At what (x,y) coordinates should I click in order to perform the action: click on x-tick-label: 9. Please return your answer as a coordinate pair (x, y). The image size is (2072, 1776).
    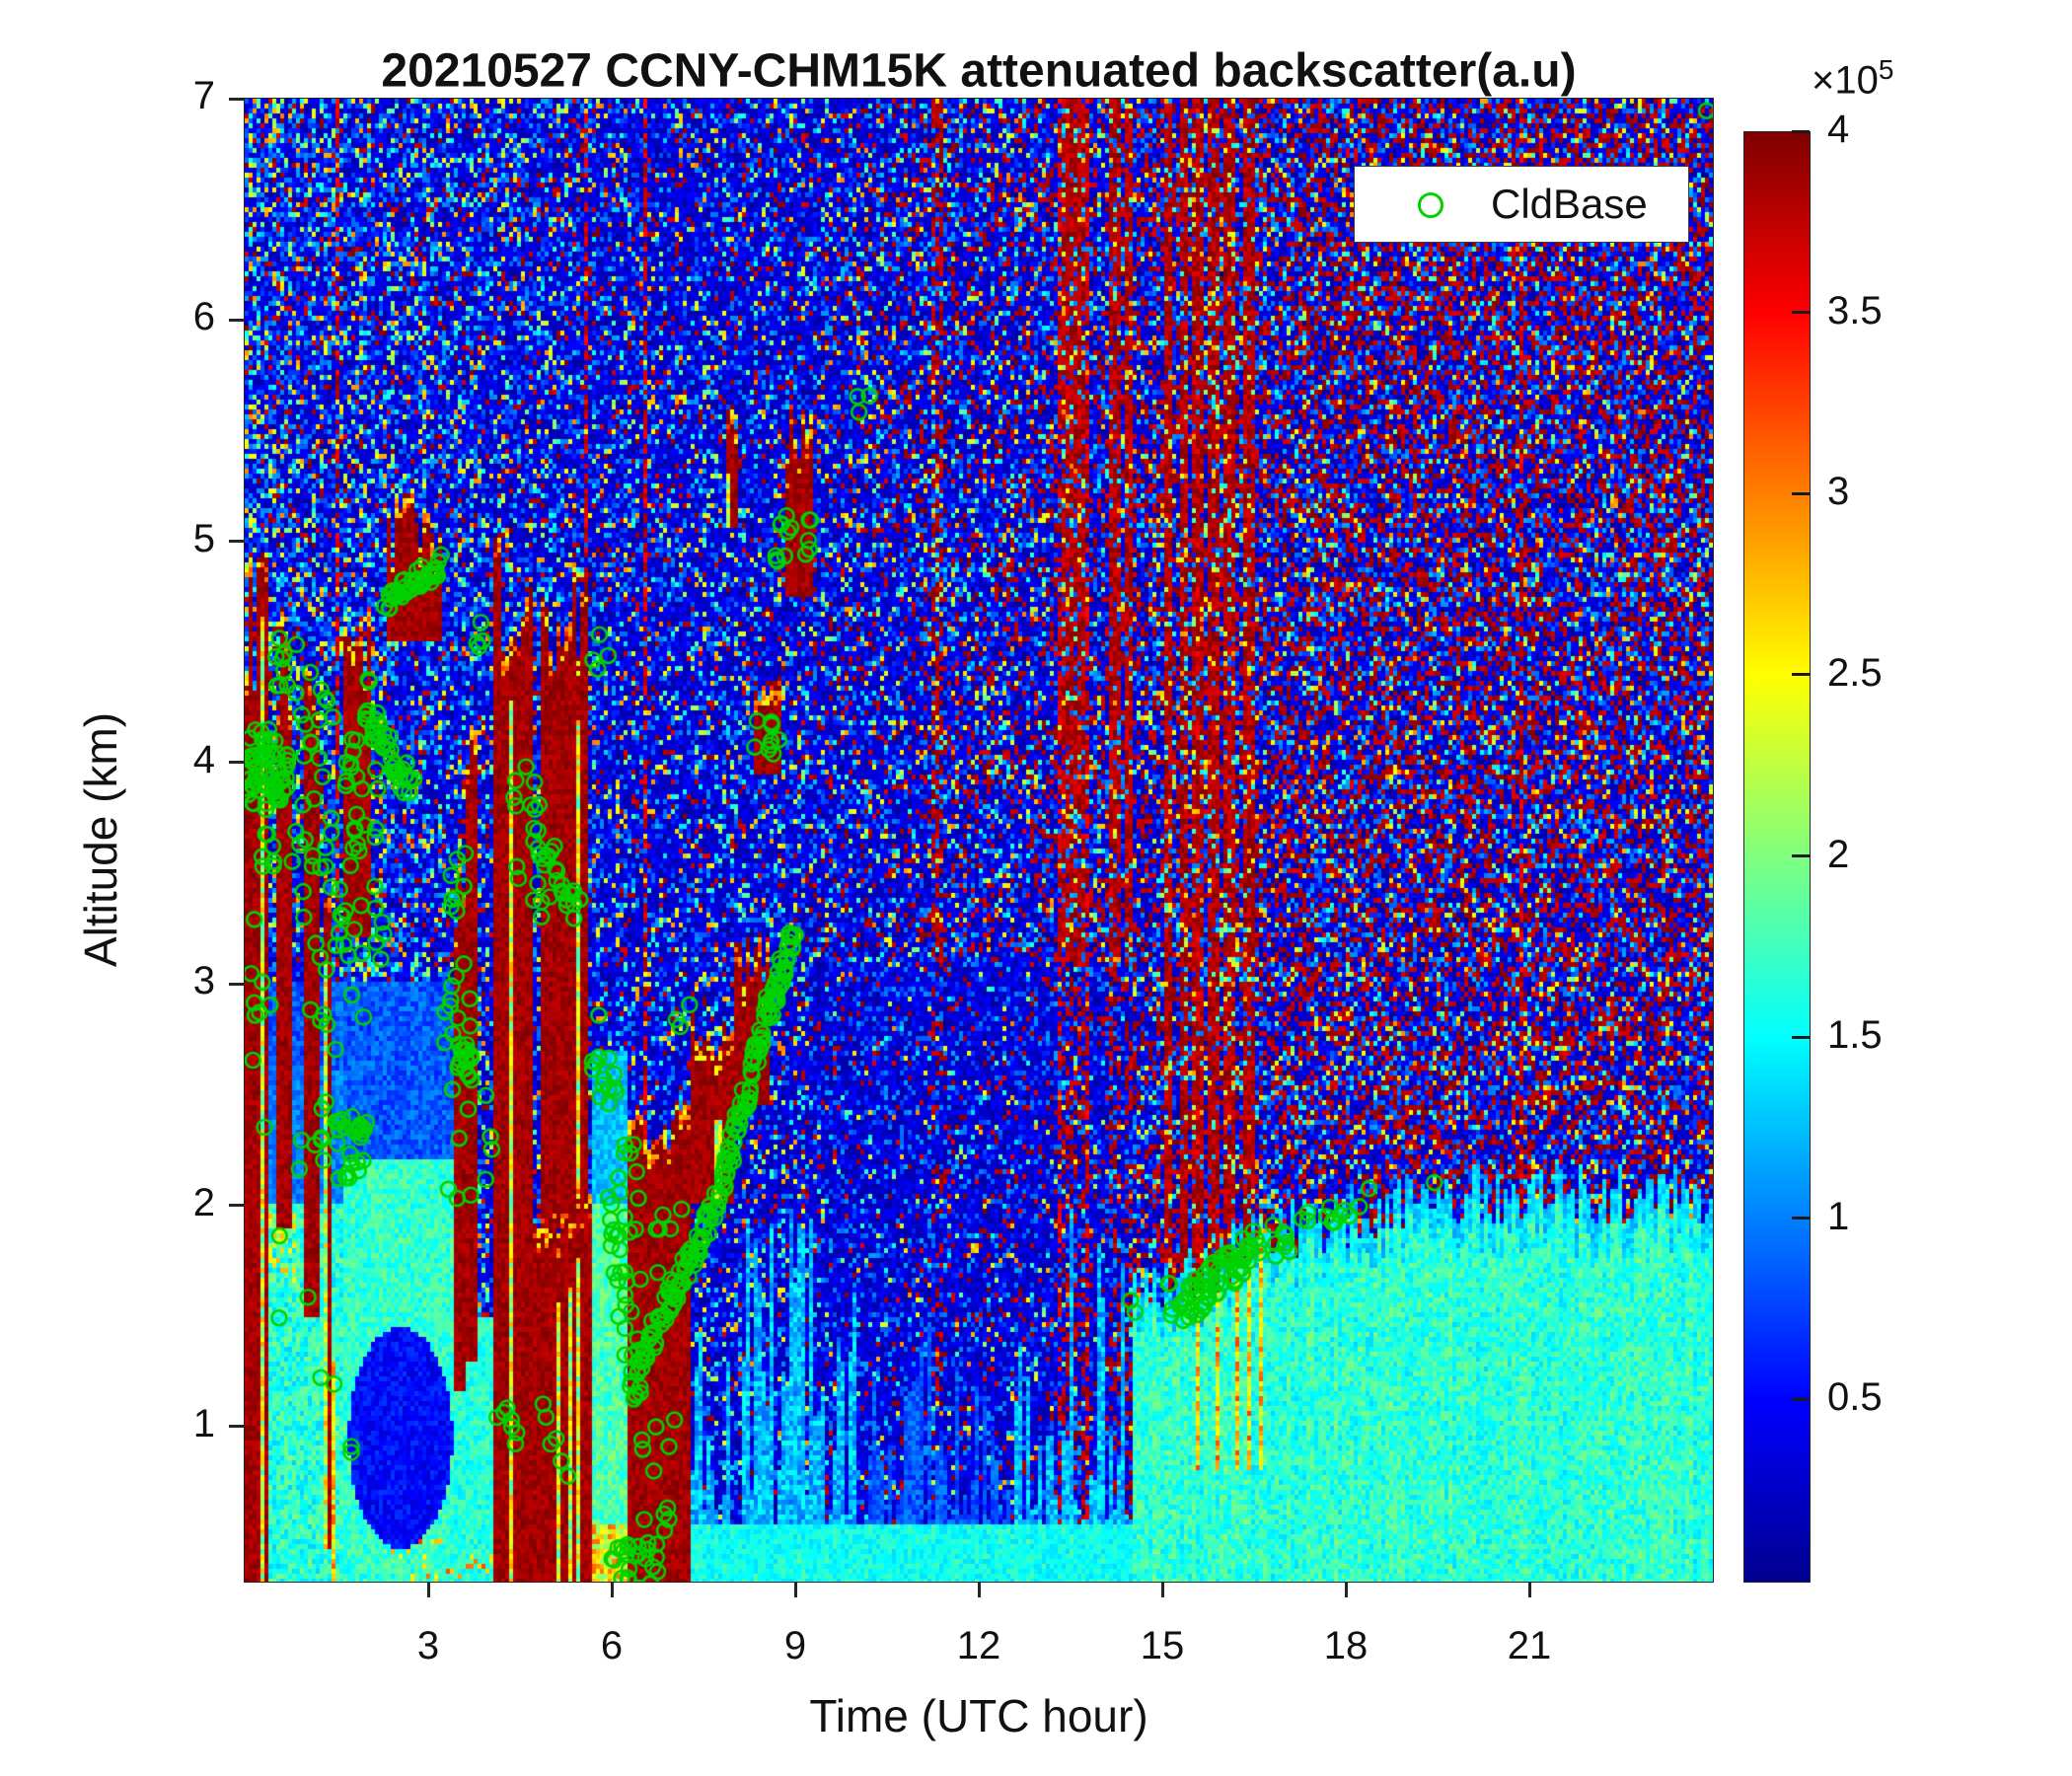
    Looking at the image, I should click on (795, 1646).